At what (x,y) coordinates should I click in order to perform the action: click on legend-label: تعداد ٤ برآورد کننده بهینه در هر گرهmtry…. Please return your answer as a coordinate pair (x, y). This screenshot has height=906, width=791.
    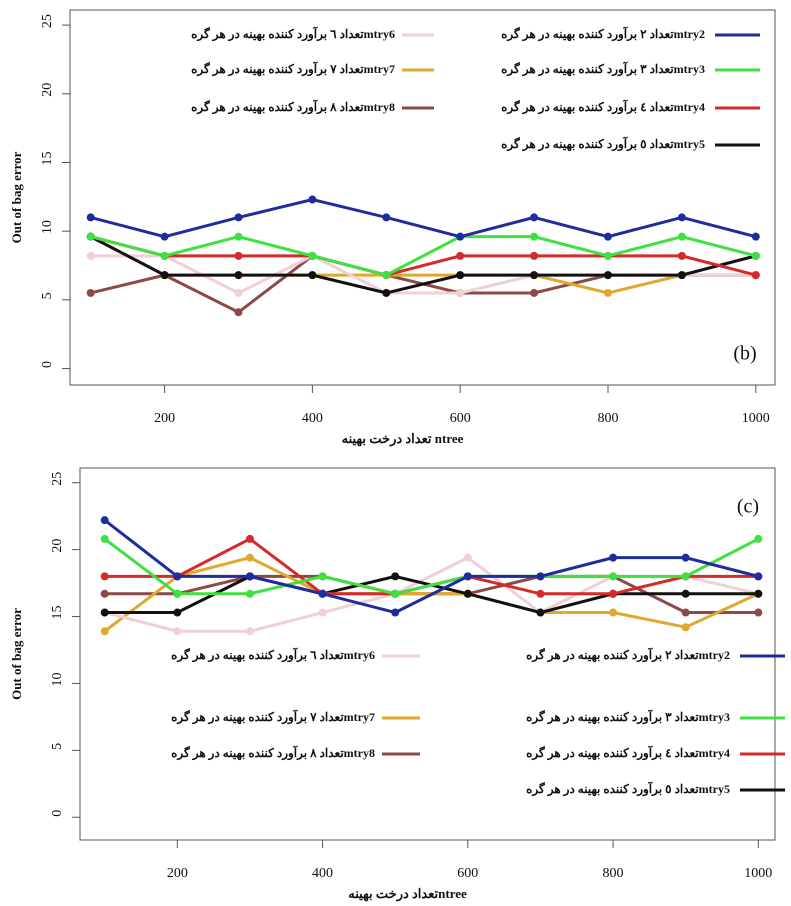
    Looking at the image, I should click on (603, 106).